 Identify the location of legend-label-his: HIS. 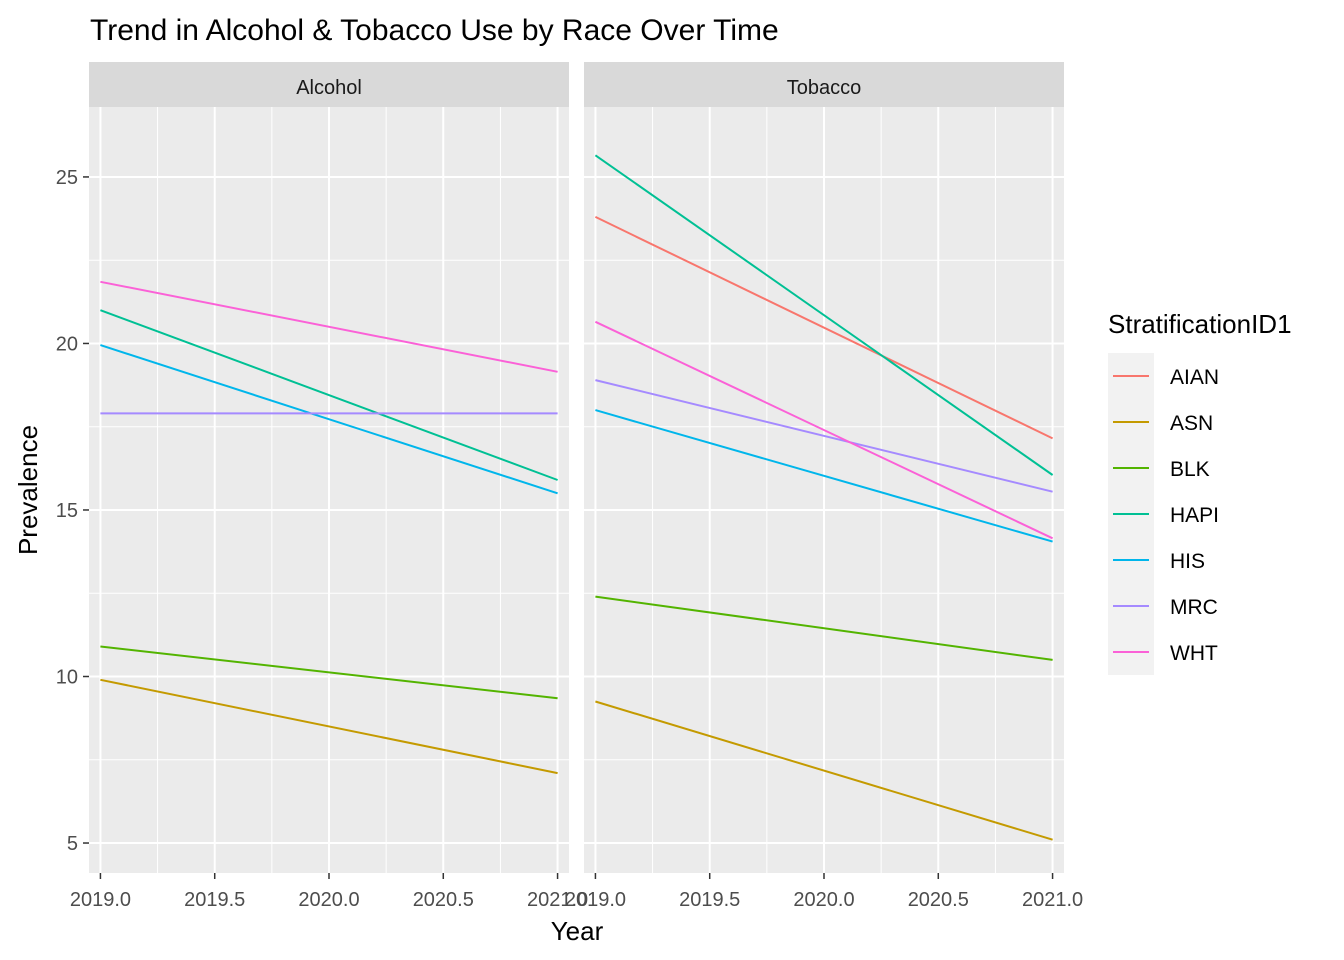
(1187, 561).